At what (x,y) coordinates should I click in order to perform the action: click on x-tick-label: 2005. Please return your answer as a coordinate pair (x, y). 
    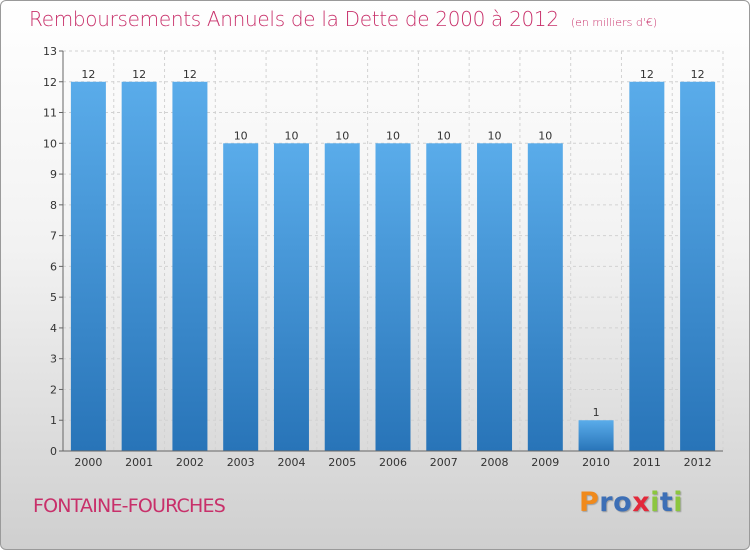
    Looking at the image, I should click on (342, 462).